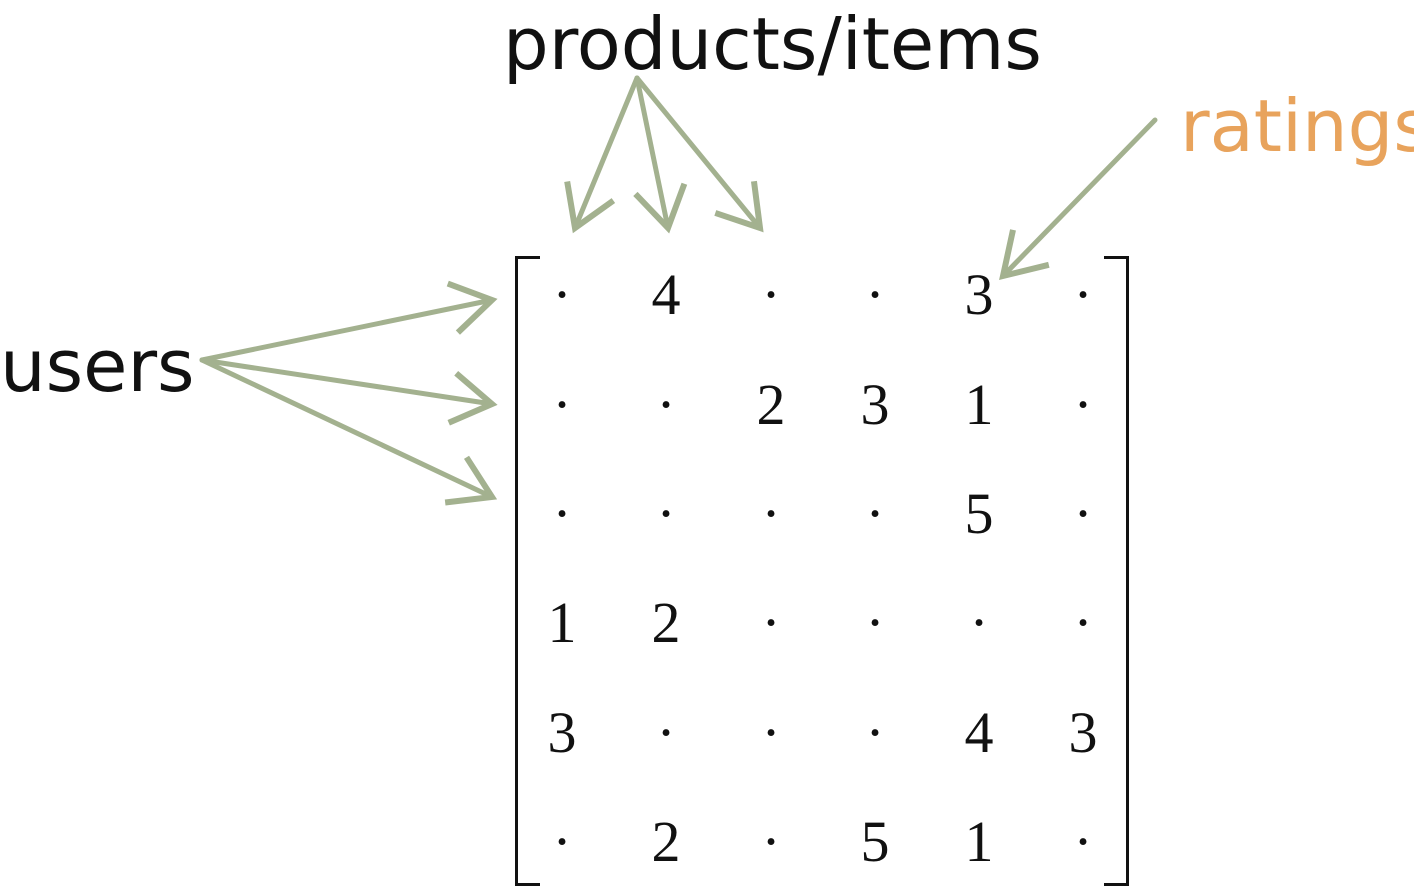 This screenshot has height=890, width=1414. What do you see at coordinates (527, 571) in the screenshot?
I see `left-bracket` at bounding box center [527, 571].